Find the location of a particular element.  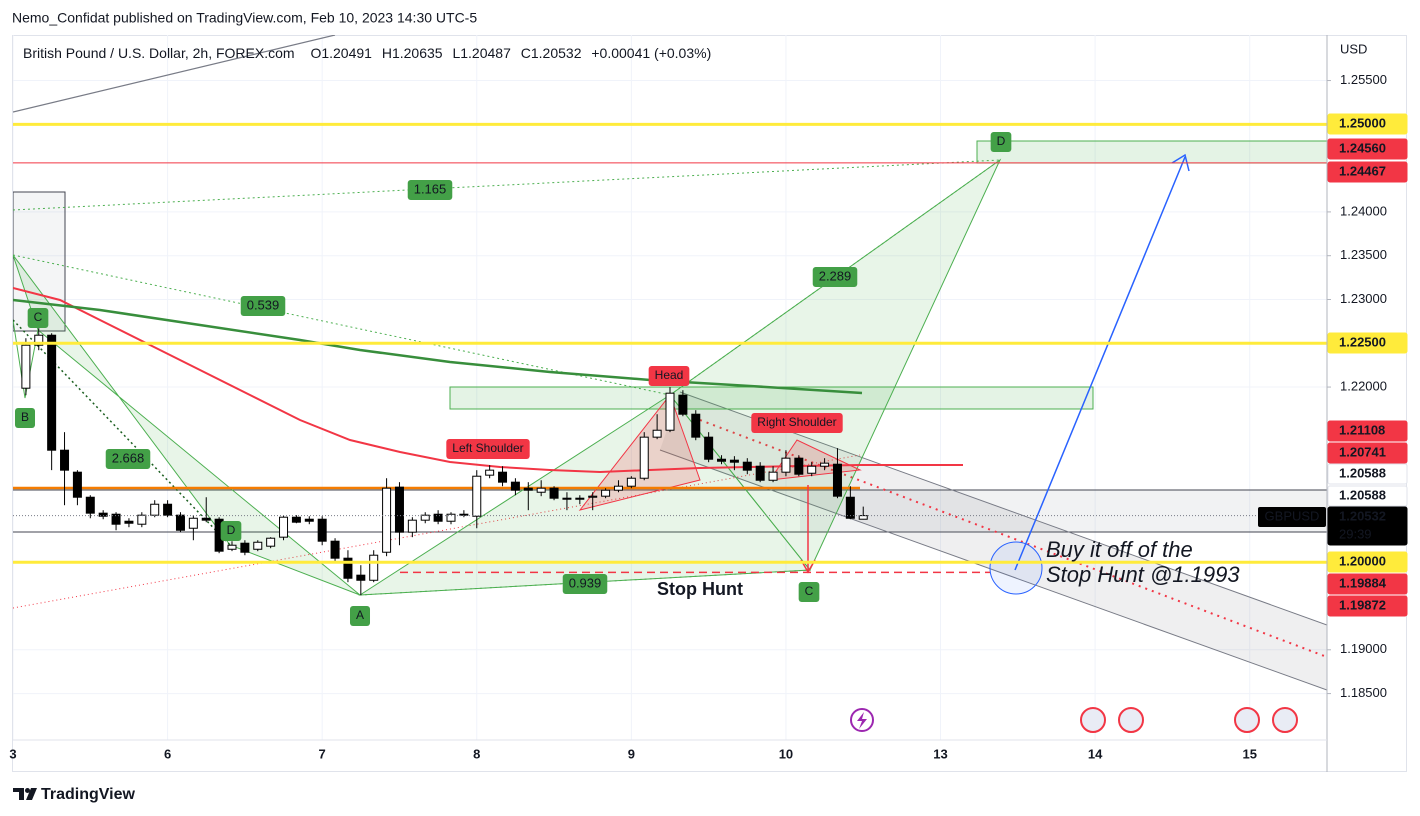

symbol-label: GBPUSD is located at coordinates (1292, 515).